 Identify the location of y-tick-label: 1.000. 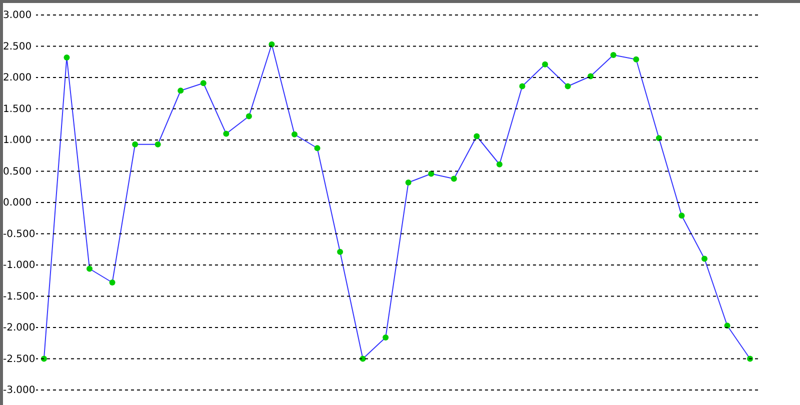
(17, 140).